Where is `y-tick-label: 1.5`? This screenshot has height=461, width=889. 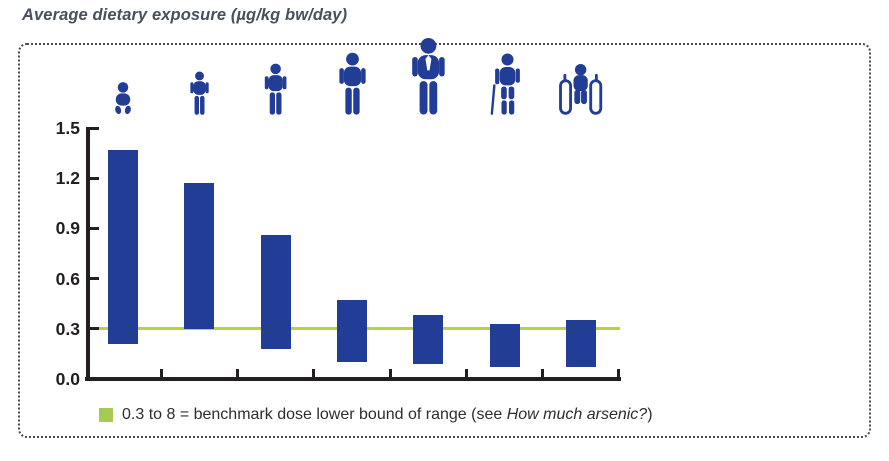
y-tick-label: 1.5 is located at coordinates (67, 128).